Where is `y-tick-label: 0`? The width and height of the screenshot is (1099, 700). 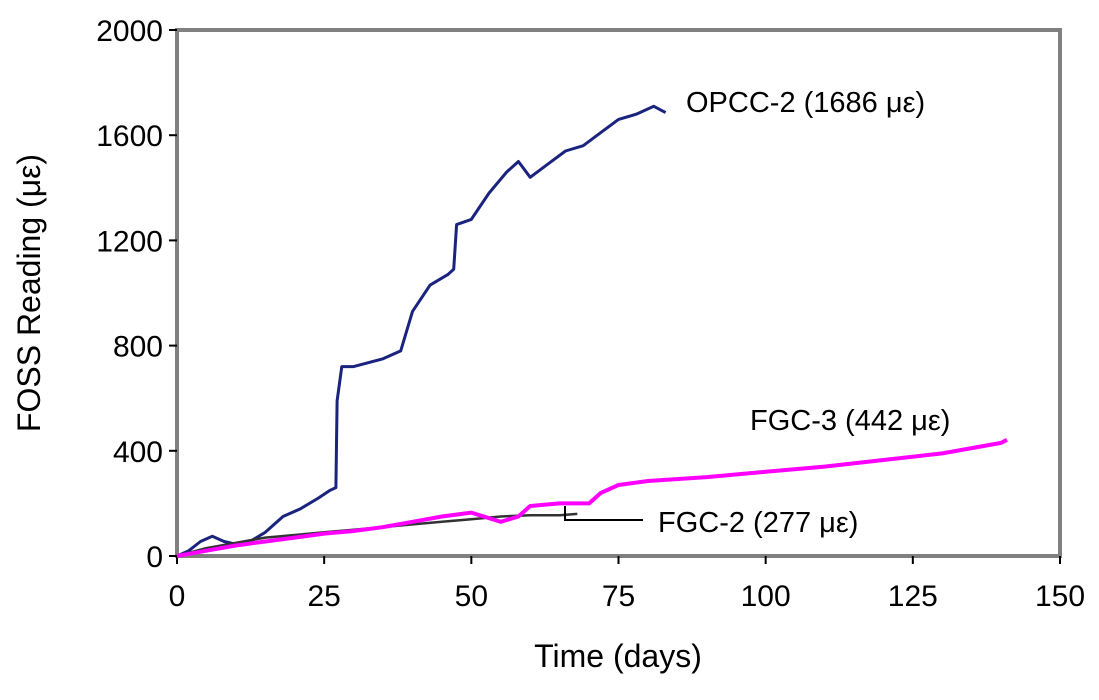 y-tick-label: 0 is located at coordinates (154, 557).